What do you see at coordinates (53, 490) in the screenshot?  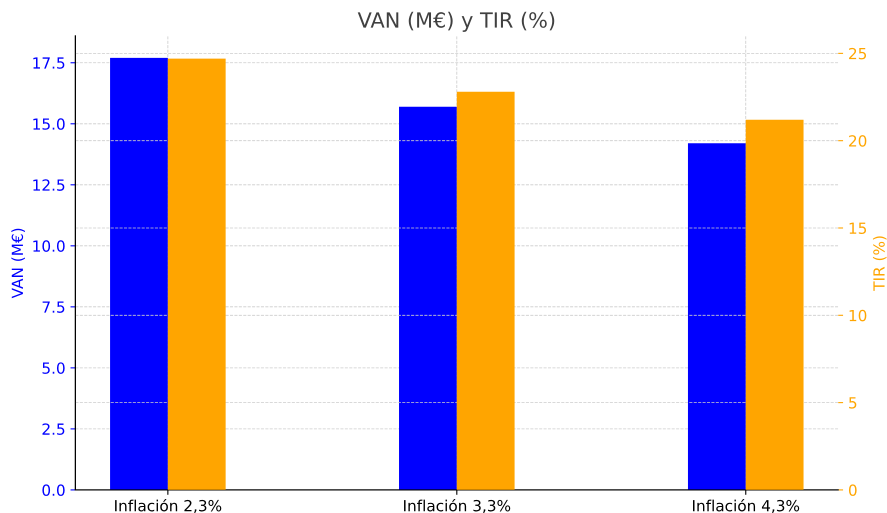 I see `y-tick-label: 0.0` at bounding box center [53, 490].